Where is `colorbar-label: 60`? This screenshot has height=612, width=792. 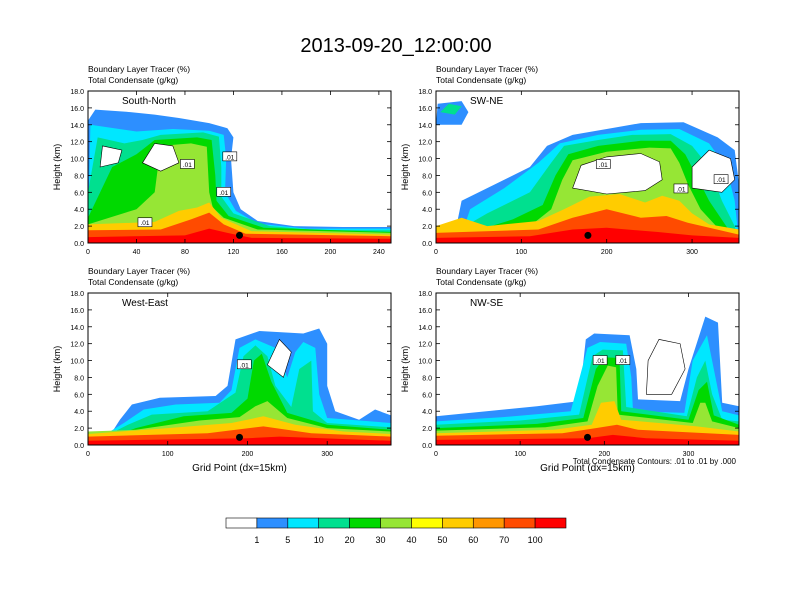 colorbar-label: 60 is located at coordinates (473, 540).